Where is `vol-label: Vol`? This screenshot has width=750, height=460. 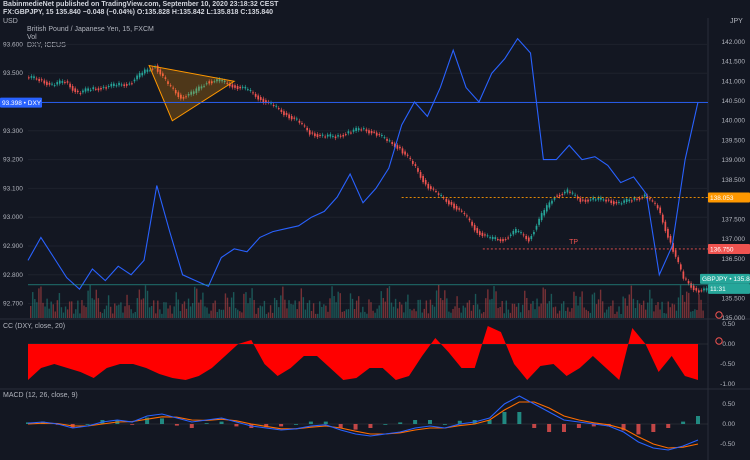 vol-label: Vol is located at coordinates (32, 37).